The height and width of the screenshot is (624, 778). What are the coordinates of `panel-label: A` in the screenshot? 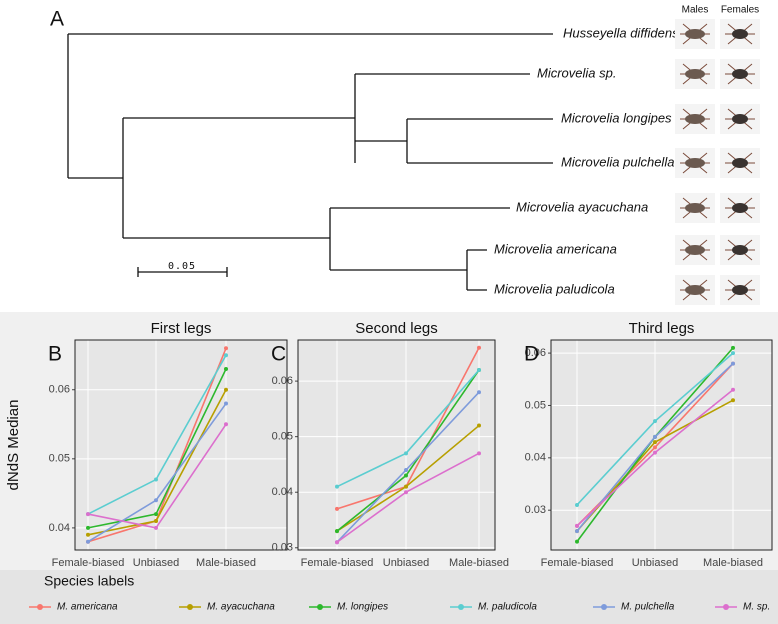 It's located at (57, 19).